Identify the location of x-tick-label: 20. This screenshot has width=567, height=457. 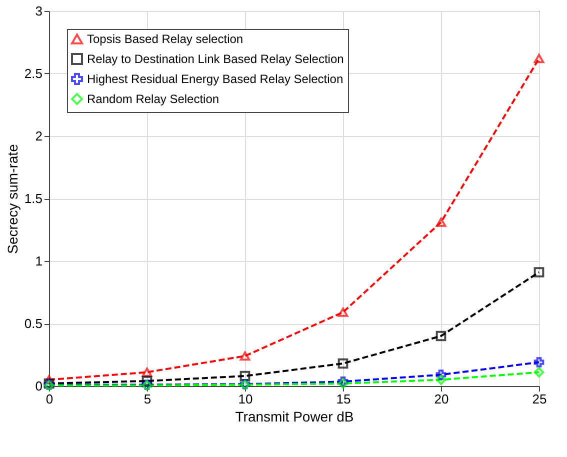
(441, 399).